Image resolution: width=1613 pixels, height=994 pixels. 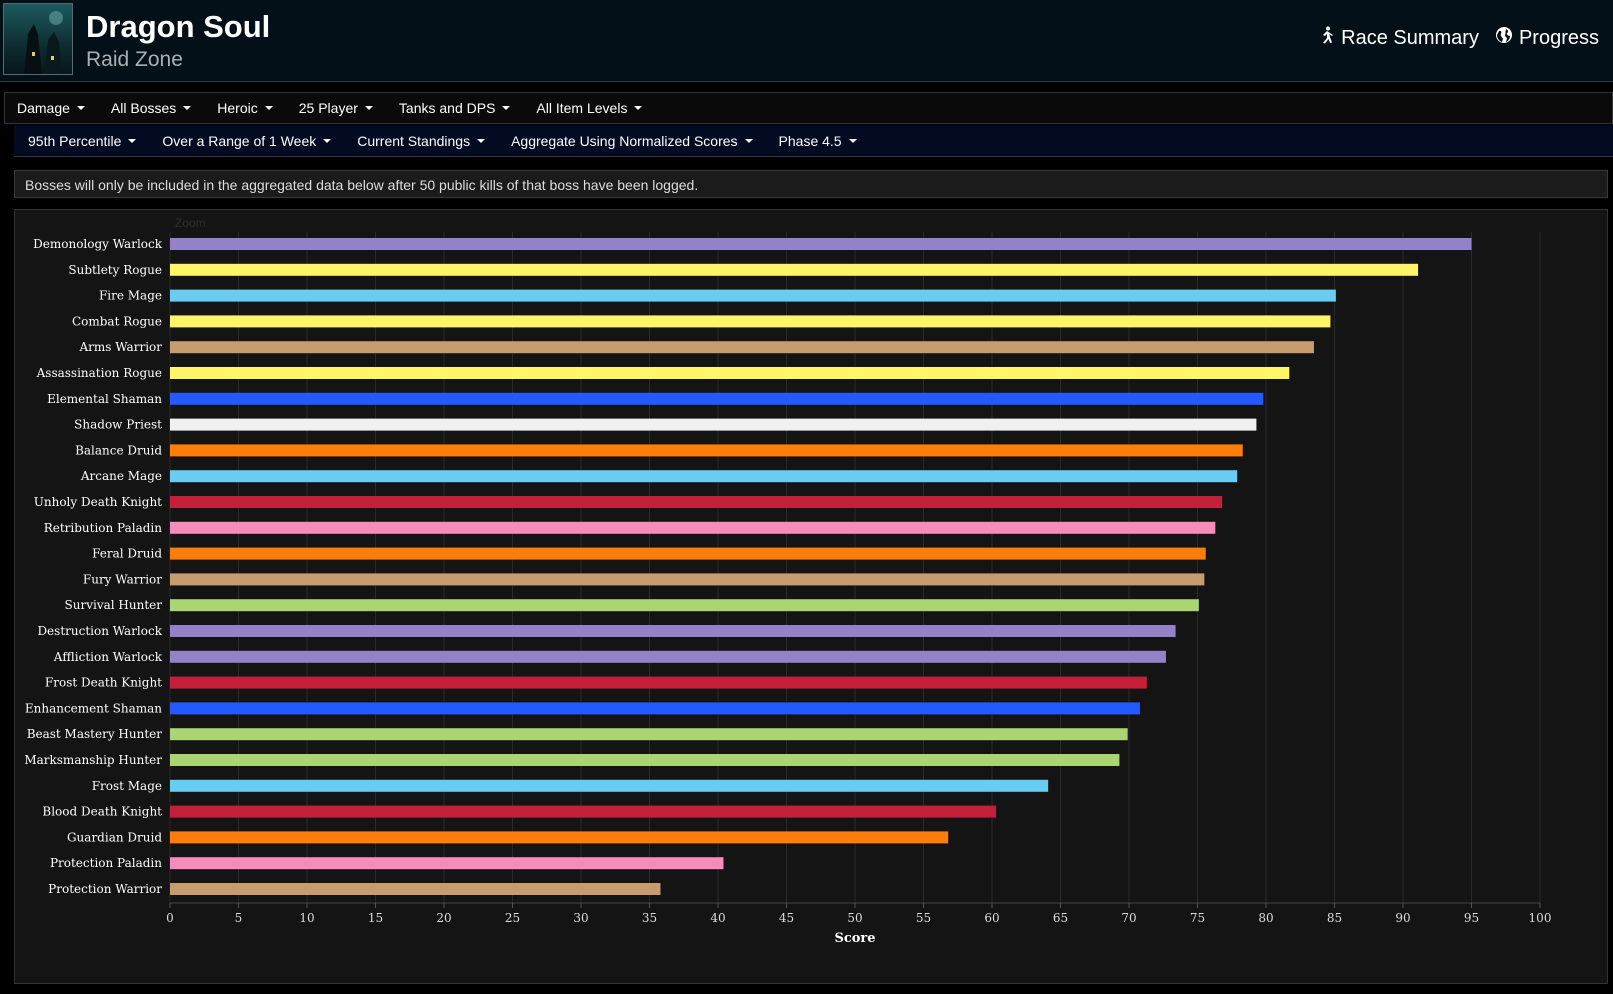 What do you see at coordinates (247, 141) in the screenshot?
I see `range-dropdown: Over a Range of 1 Week` at bounding box center [247, 141].